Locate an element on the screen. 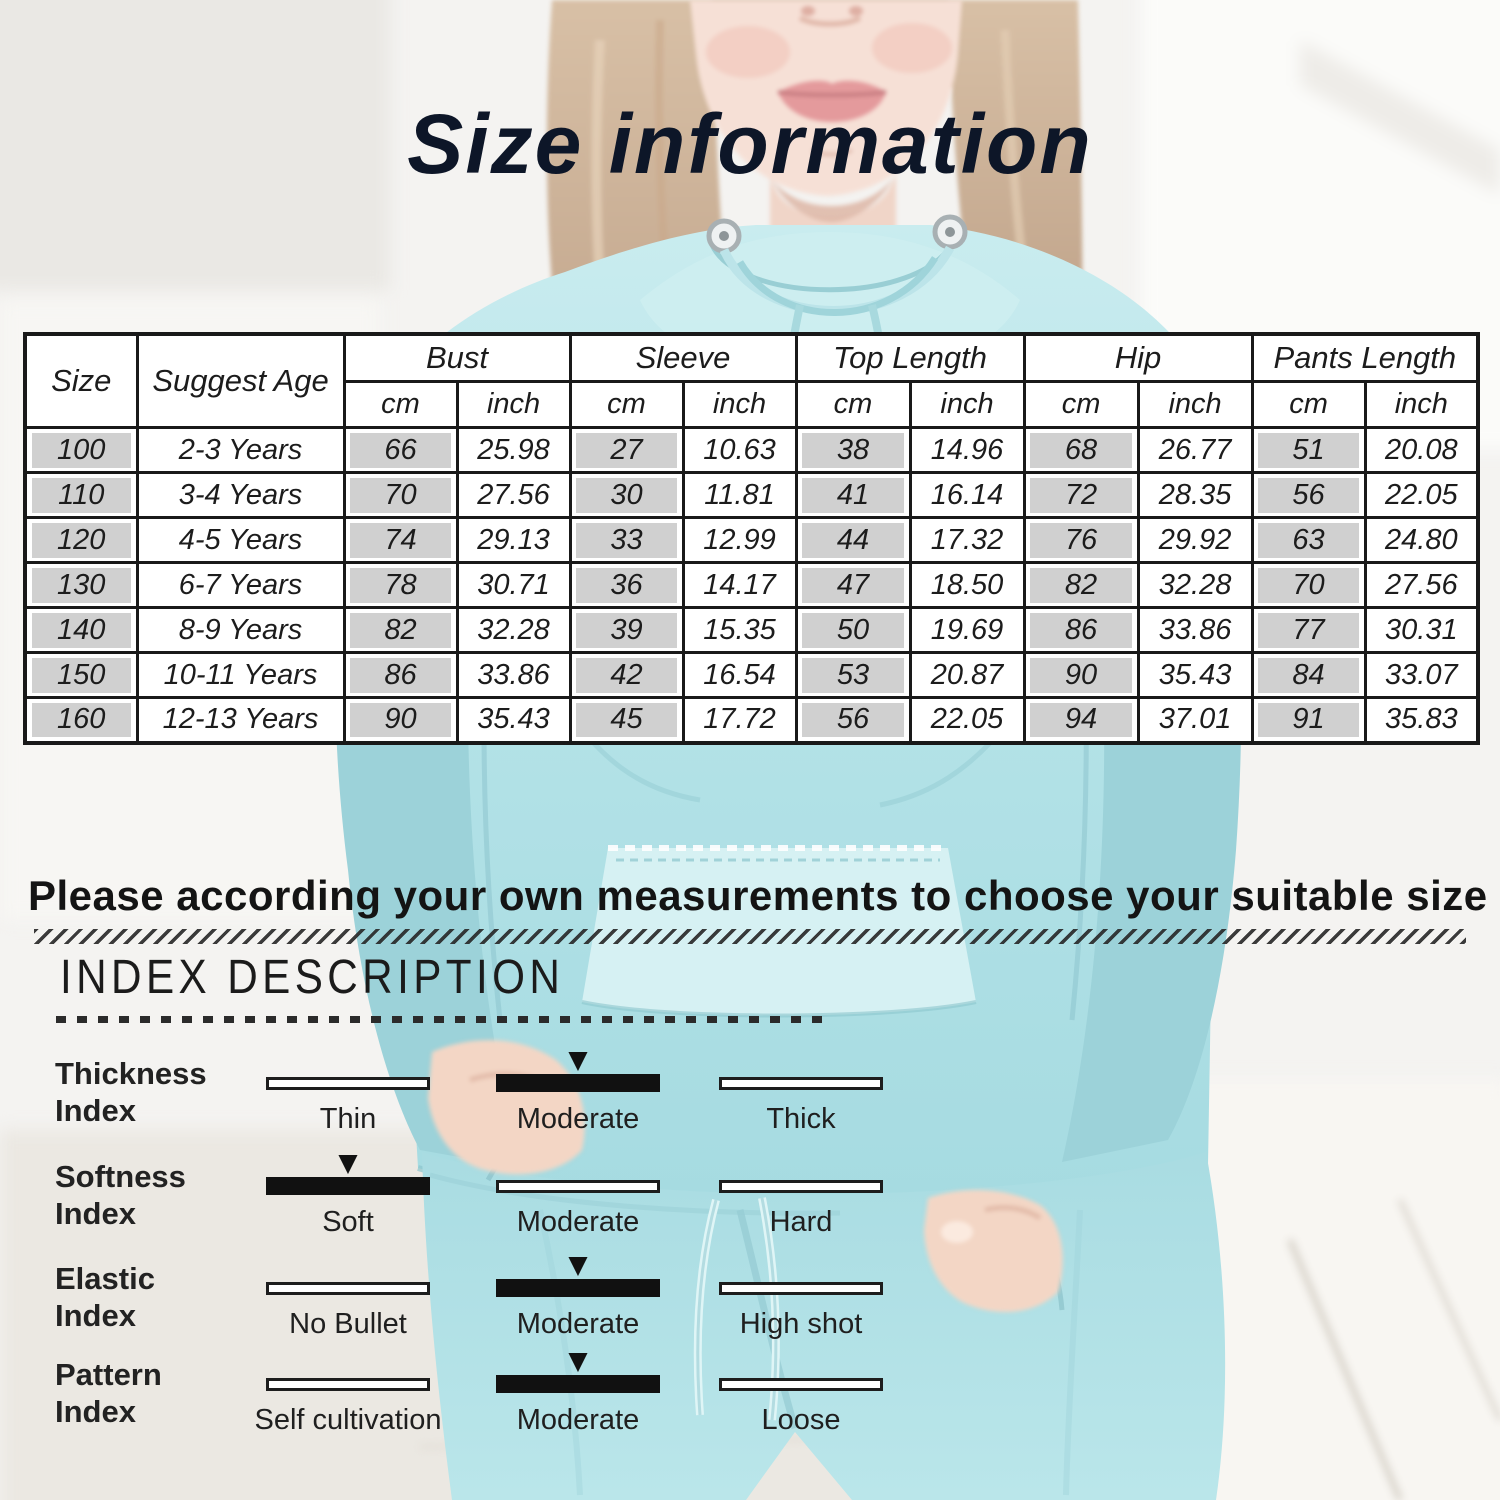 This screenshot has width=1500, height=1500. cell-value: 27.56 is located at coordinates (513, 495).